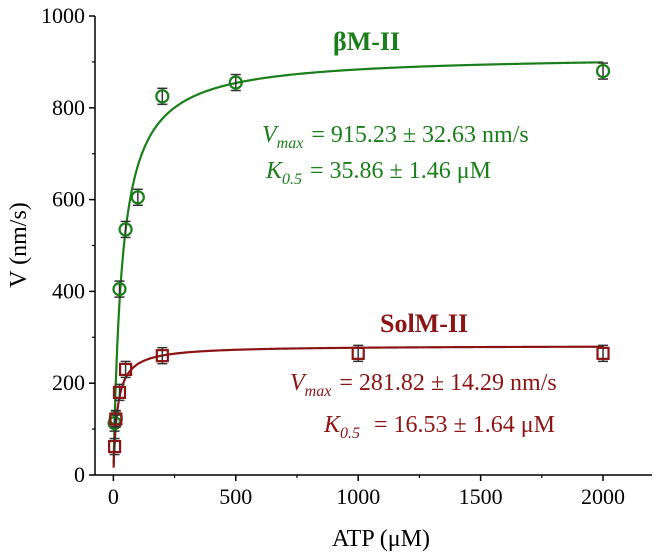  I want to click on solm2-k-annotation: K0.5 = 16.53 ± 1.64 μM, so click(439, 427).